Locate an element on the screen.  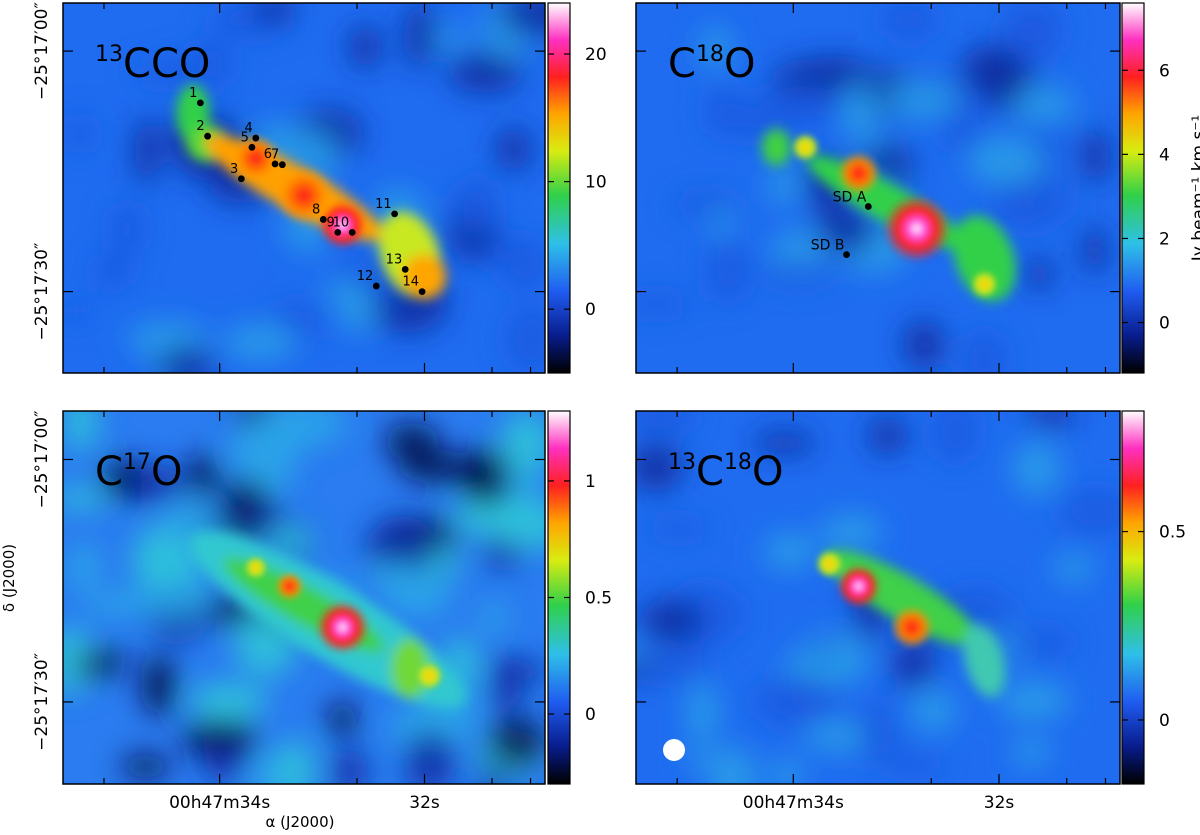
beam-ellipse is located at coordinates (674, 750).